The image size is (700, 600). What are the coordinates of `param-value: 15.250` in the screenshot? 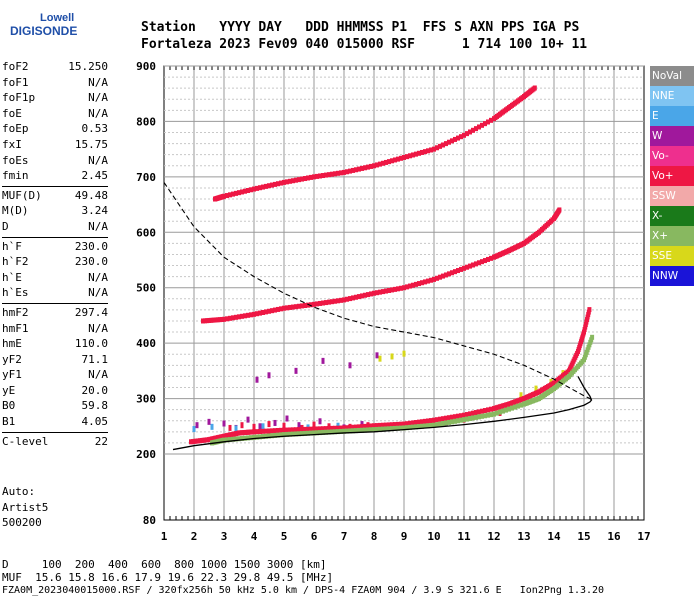 It's located at (88, 66).